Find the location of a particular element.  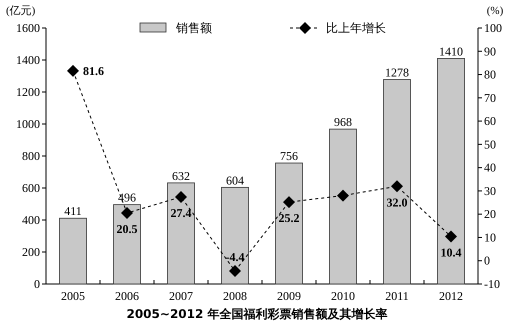

y2-tick-label: 50 is located at coordinates (490, 144).